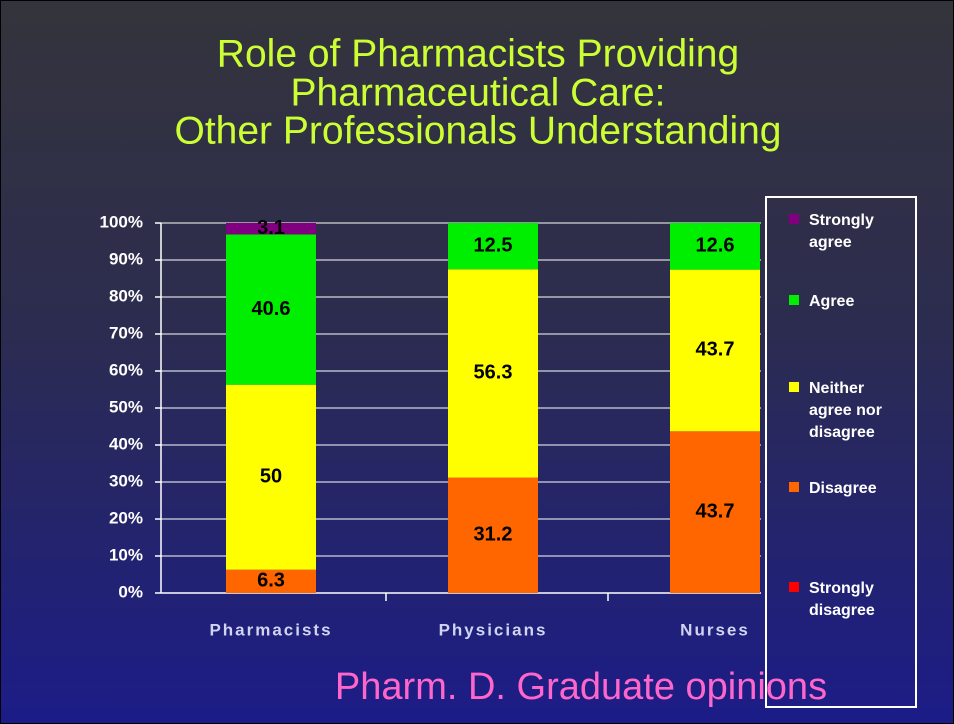 Image resolution: width=954 pixels, height=724 pixels. I want to click on data-label: 31.2, so click(493, 535).